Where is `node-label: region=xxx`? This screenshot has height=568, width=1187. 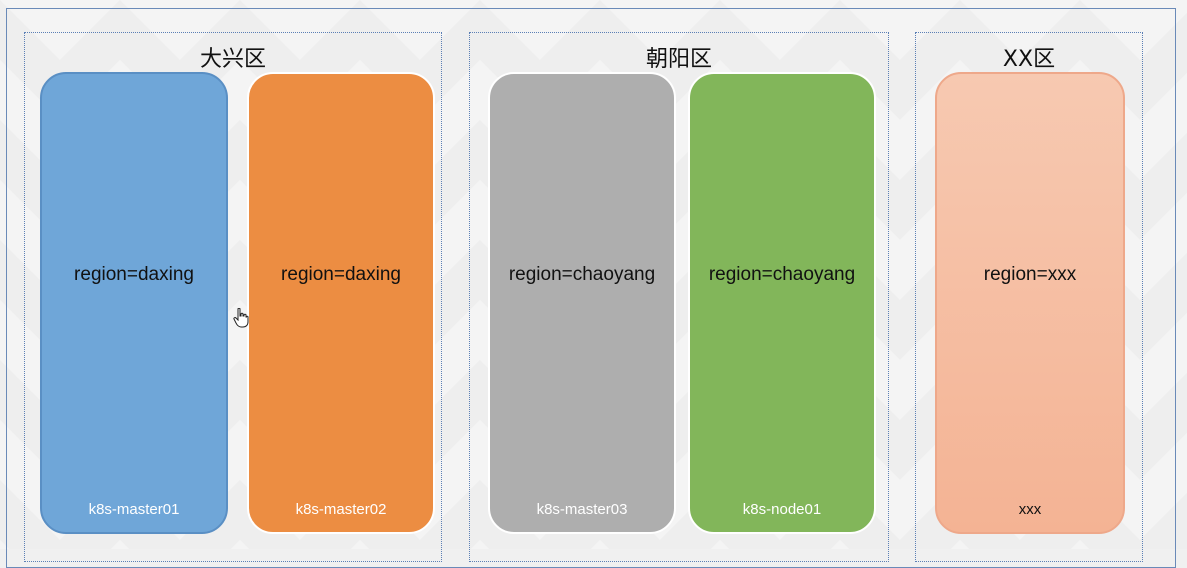 node-label: region=xxx is located at coordinates (1030, 274).